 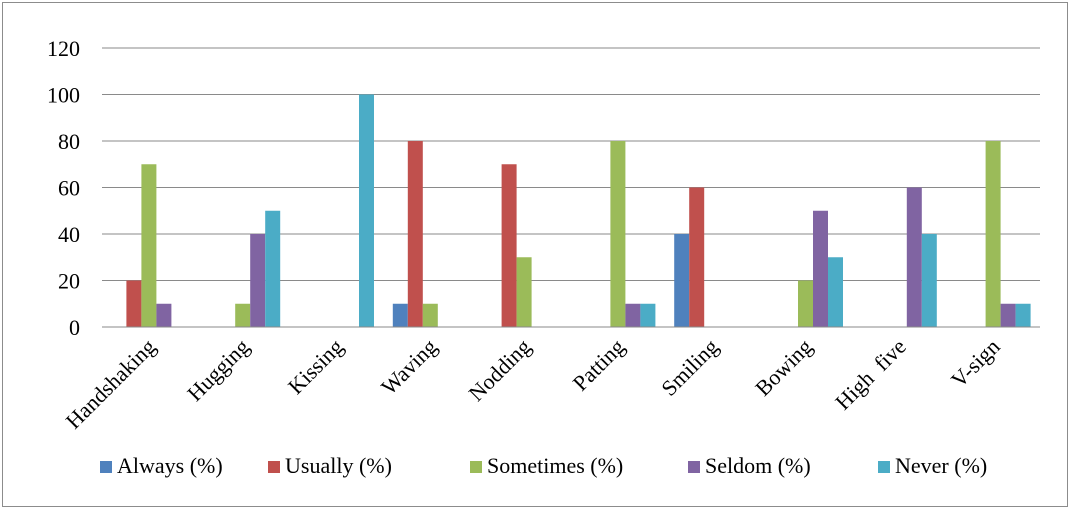 I want to click on x-tick-label: High five, so click(x=870, y=374).